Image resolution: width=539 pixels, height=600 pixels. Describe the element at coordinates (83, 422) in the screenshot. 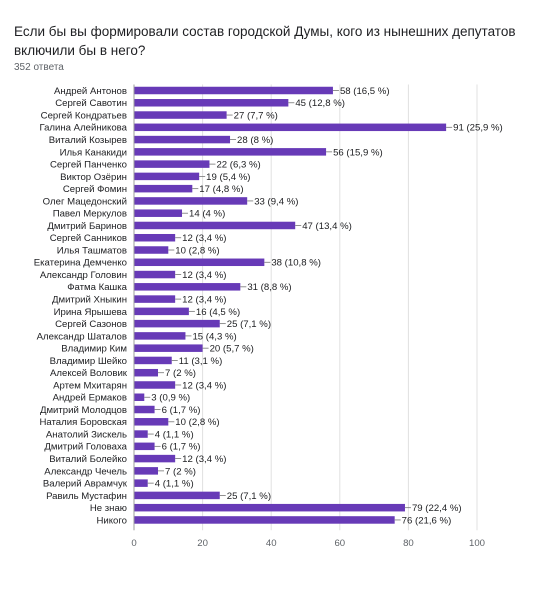

I see `category-label: Наталия Боровская` at that location.